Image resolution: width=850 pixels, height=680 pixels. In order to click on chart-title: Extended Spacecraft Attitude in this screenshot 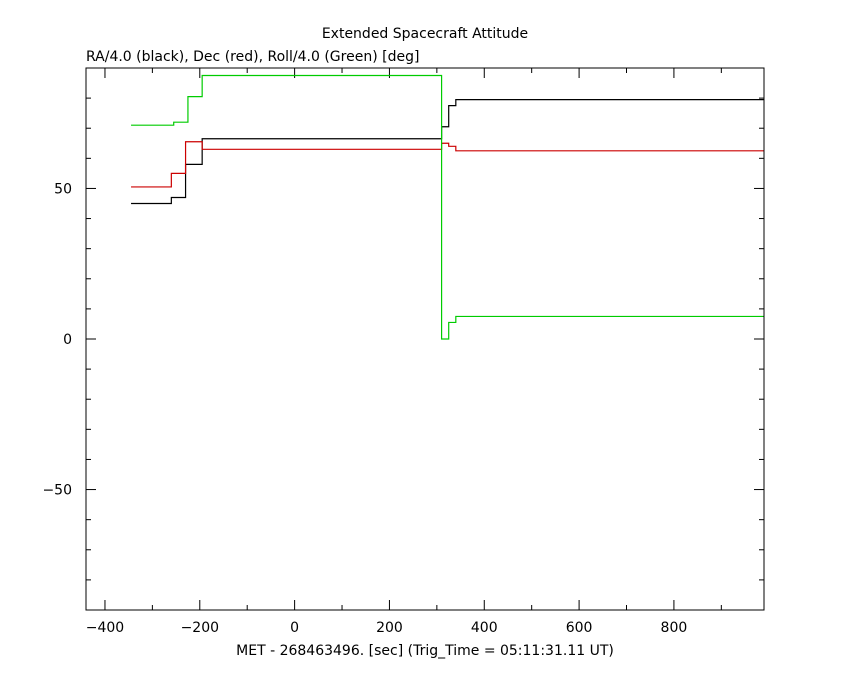, I will do `click(425, 34)`.